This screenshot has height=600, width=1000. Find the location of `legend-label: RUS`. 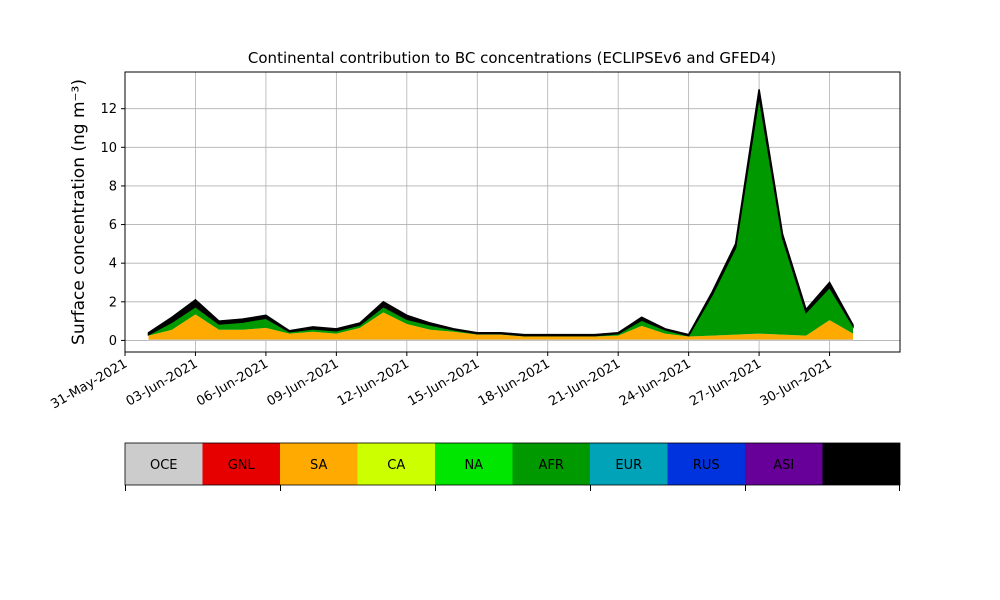

legend-label: RUS is located at coordinates (706, 465).